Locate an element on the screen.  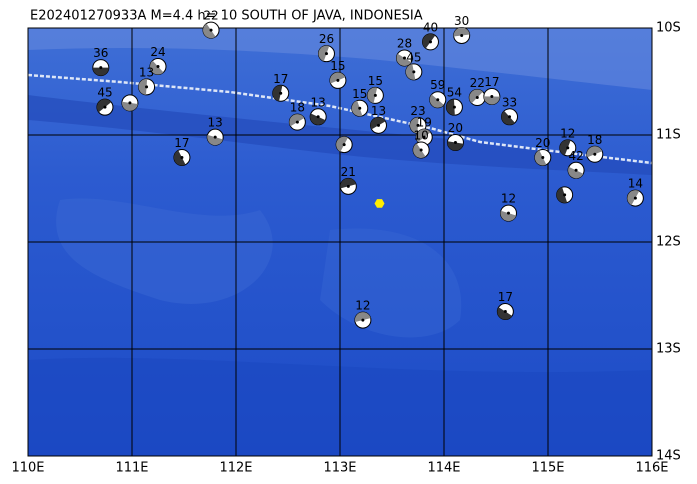
depth-label: 28 is located at coordinates (404, 43).